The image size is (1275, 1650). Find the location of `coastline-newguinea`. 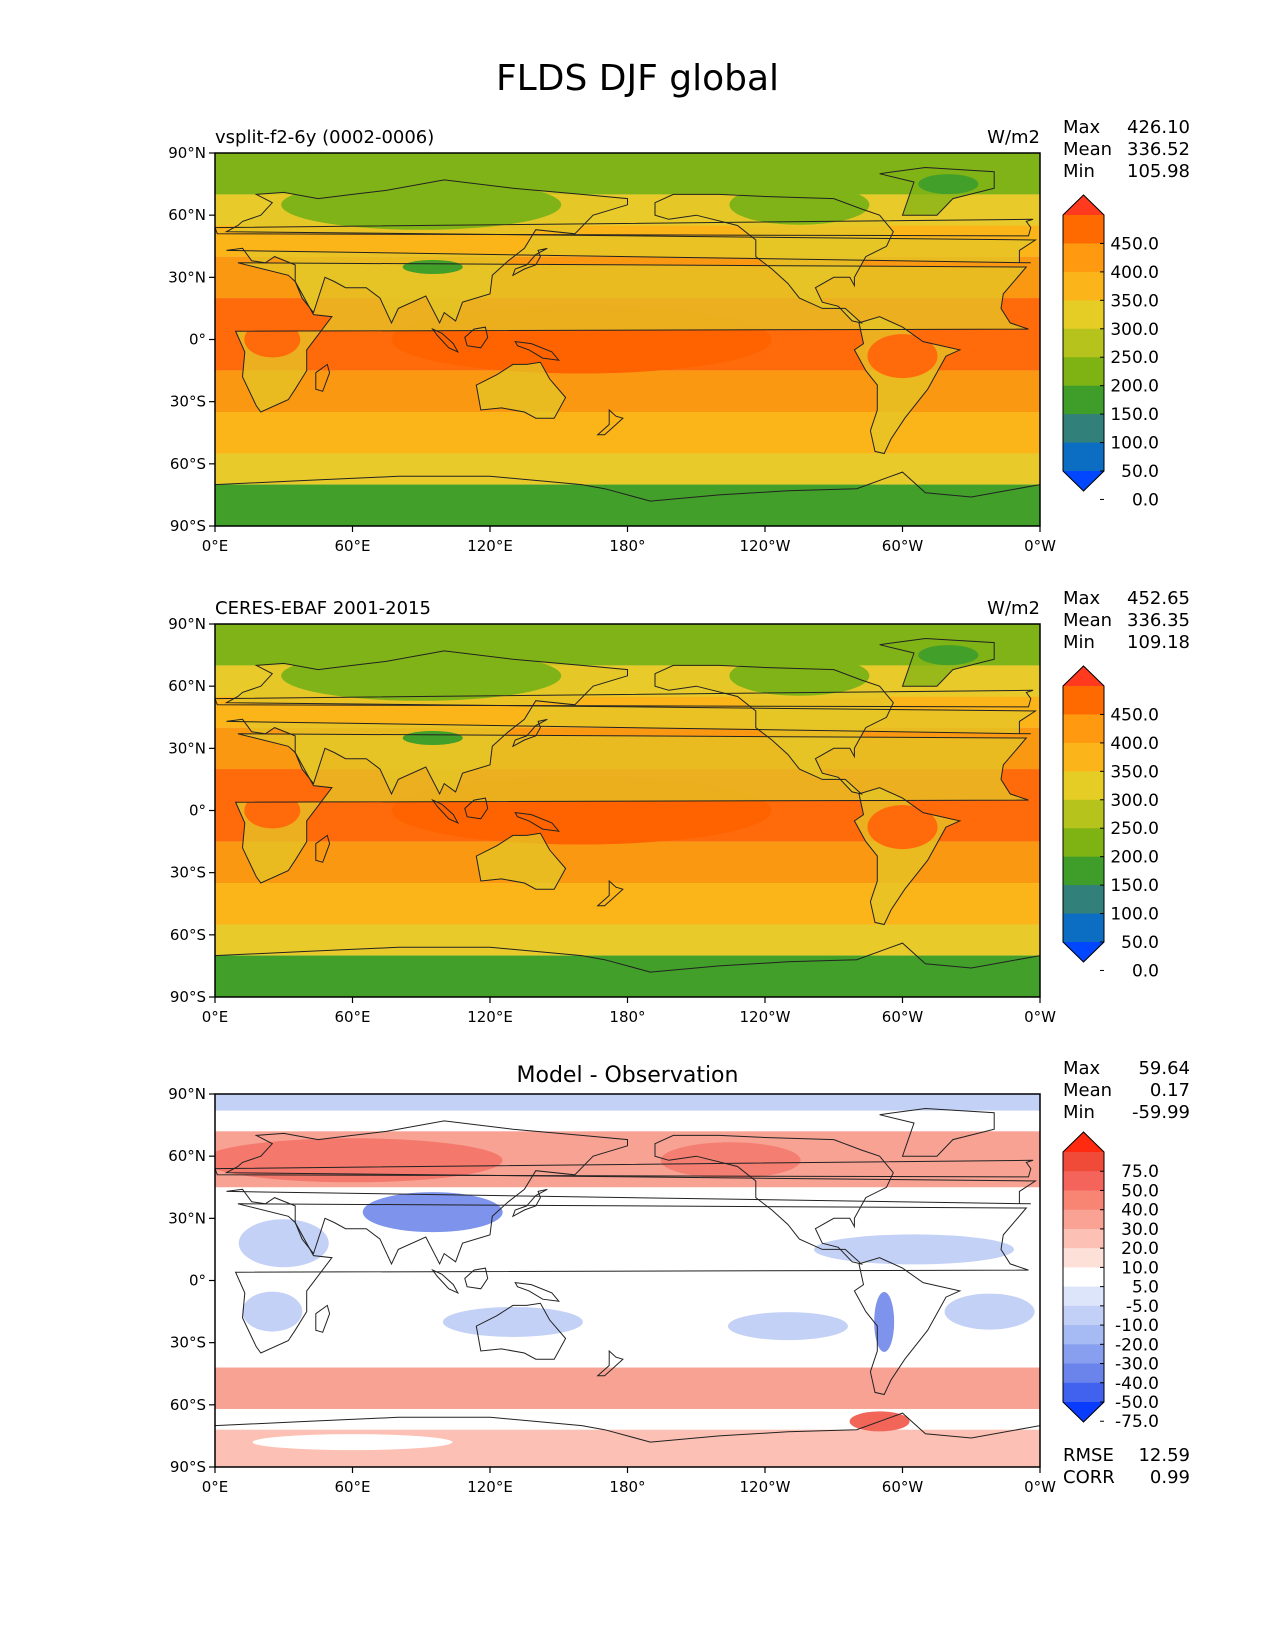

coastline-newguinea is located at coordinates (537, 821).